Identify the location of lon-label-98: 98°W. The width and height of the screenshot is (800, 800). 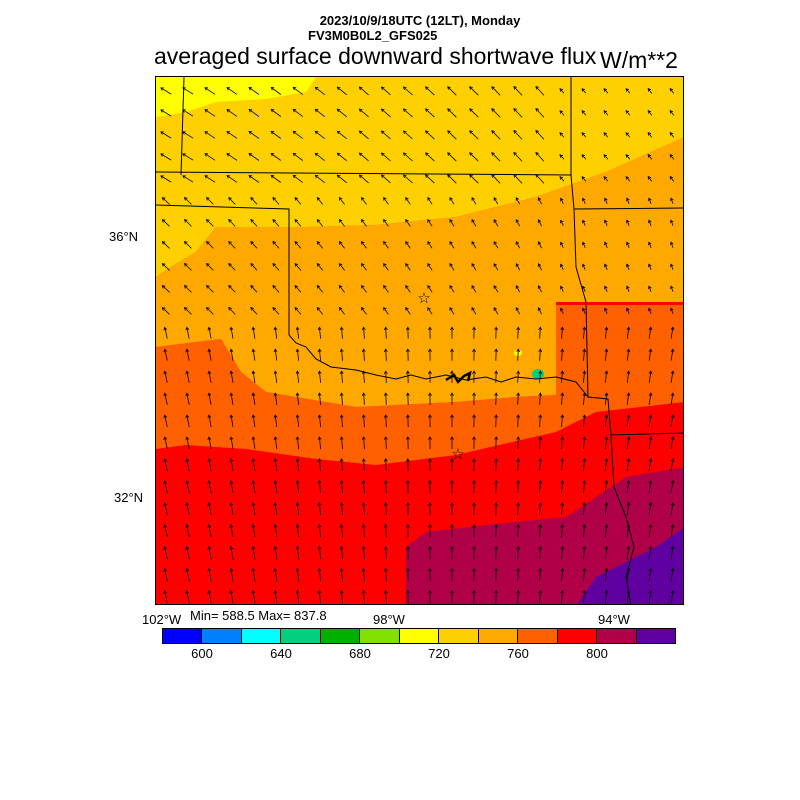
(389, 619).